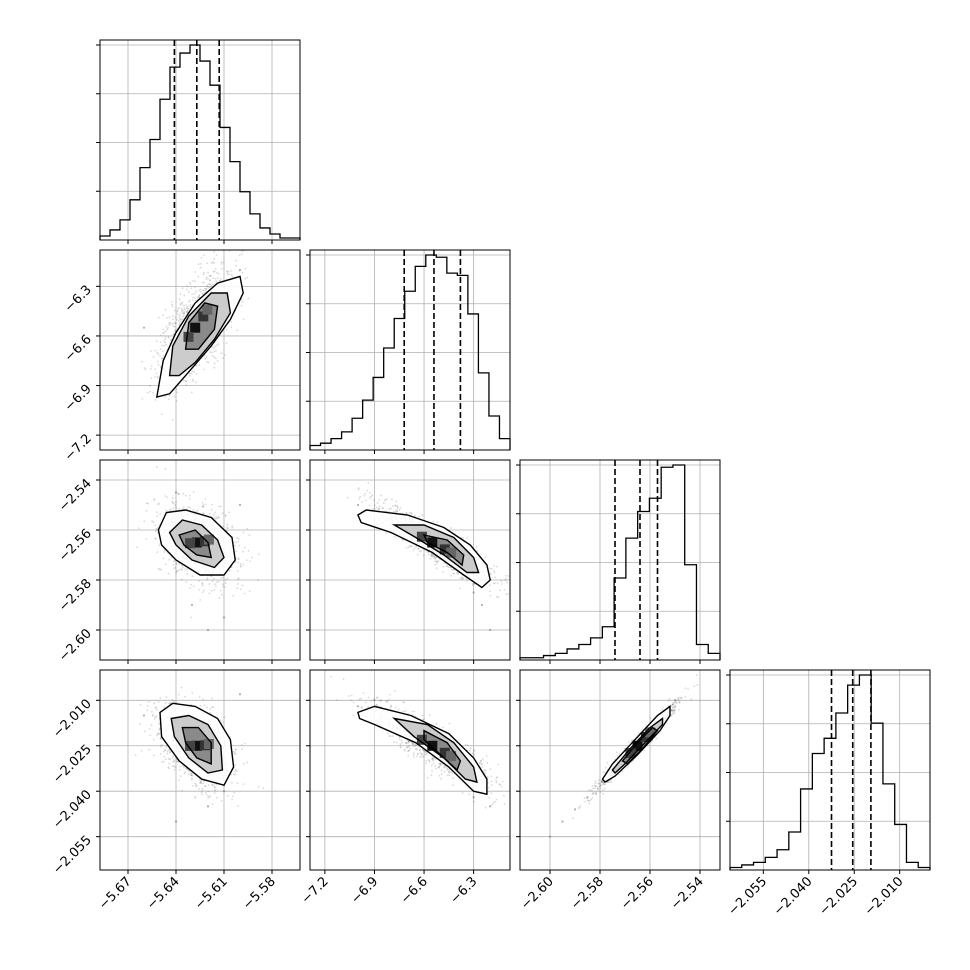 The height and width of the screenshot is (970, 970). Describe the element at coordinates (198, 323) in the screenshot. I see `density-core` at that location.